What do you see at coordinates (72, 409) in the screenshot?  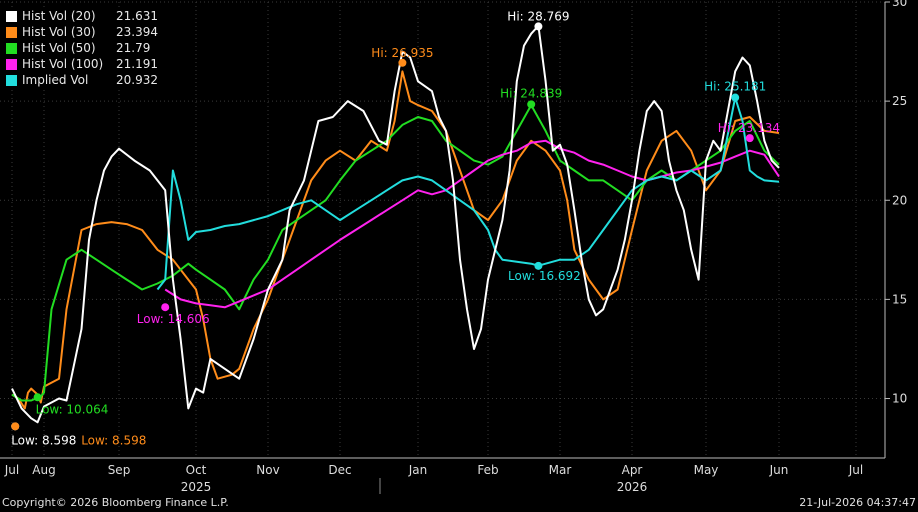 I see `annotation-label: Low: 10.064` at bounding box center [72, 409].